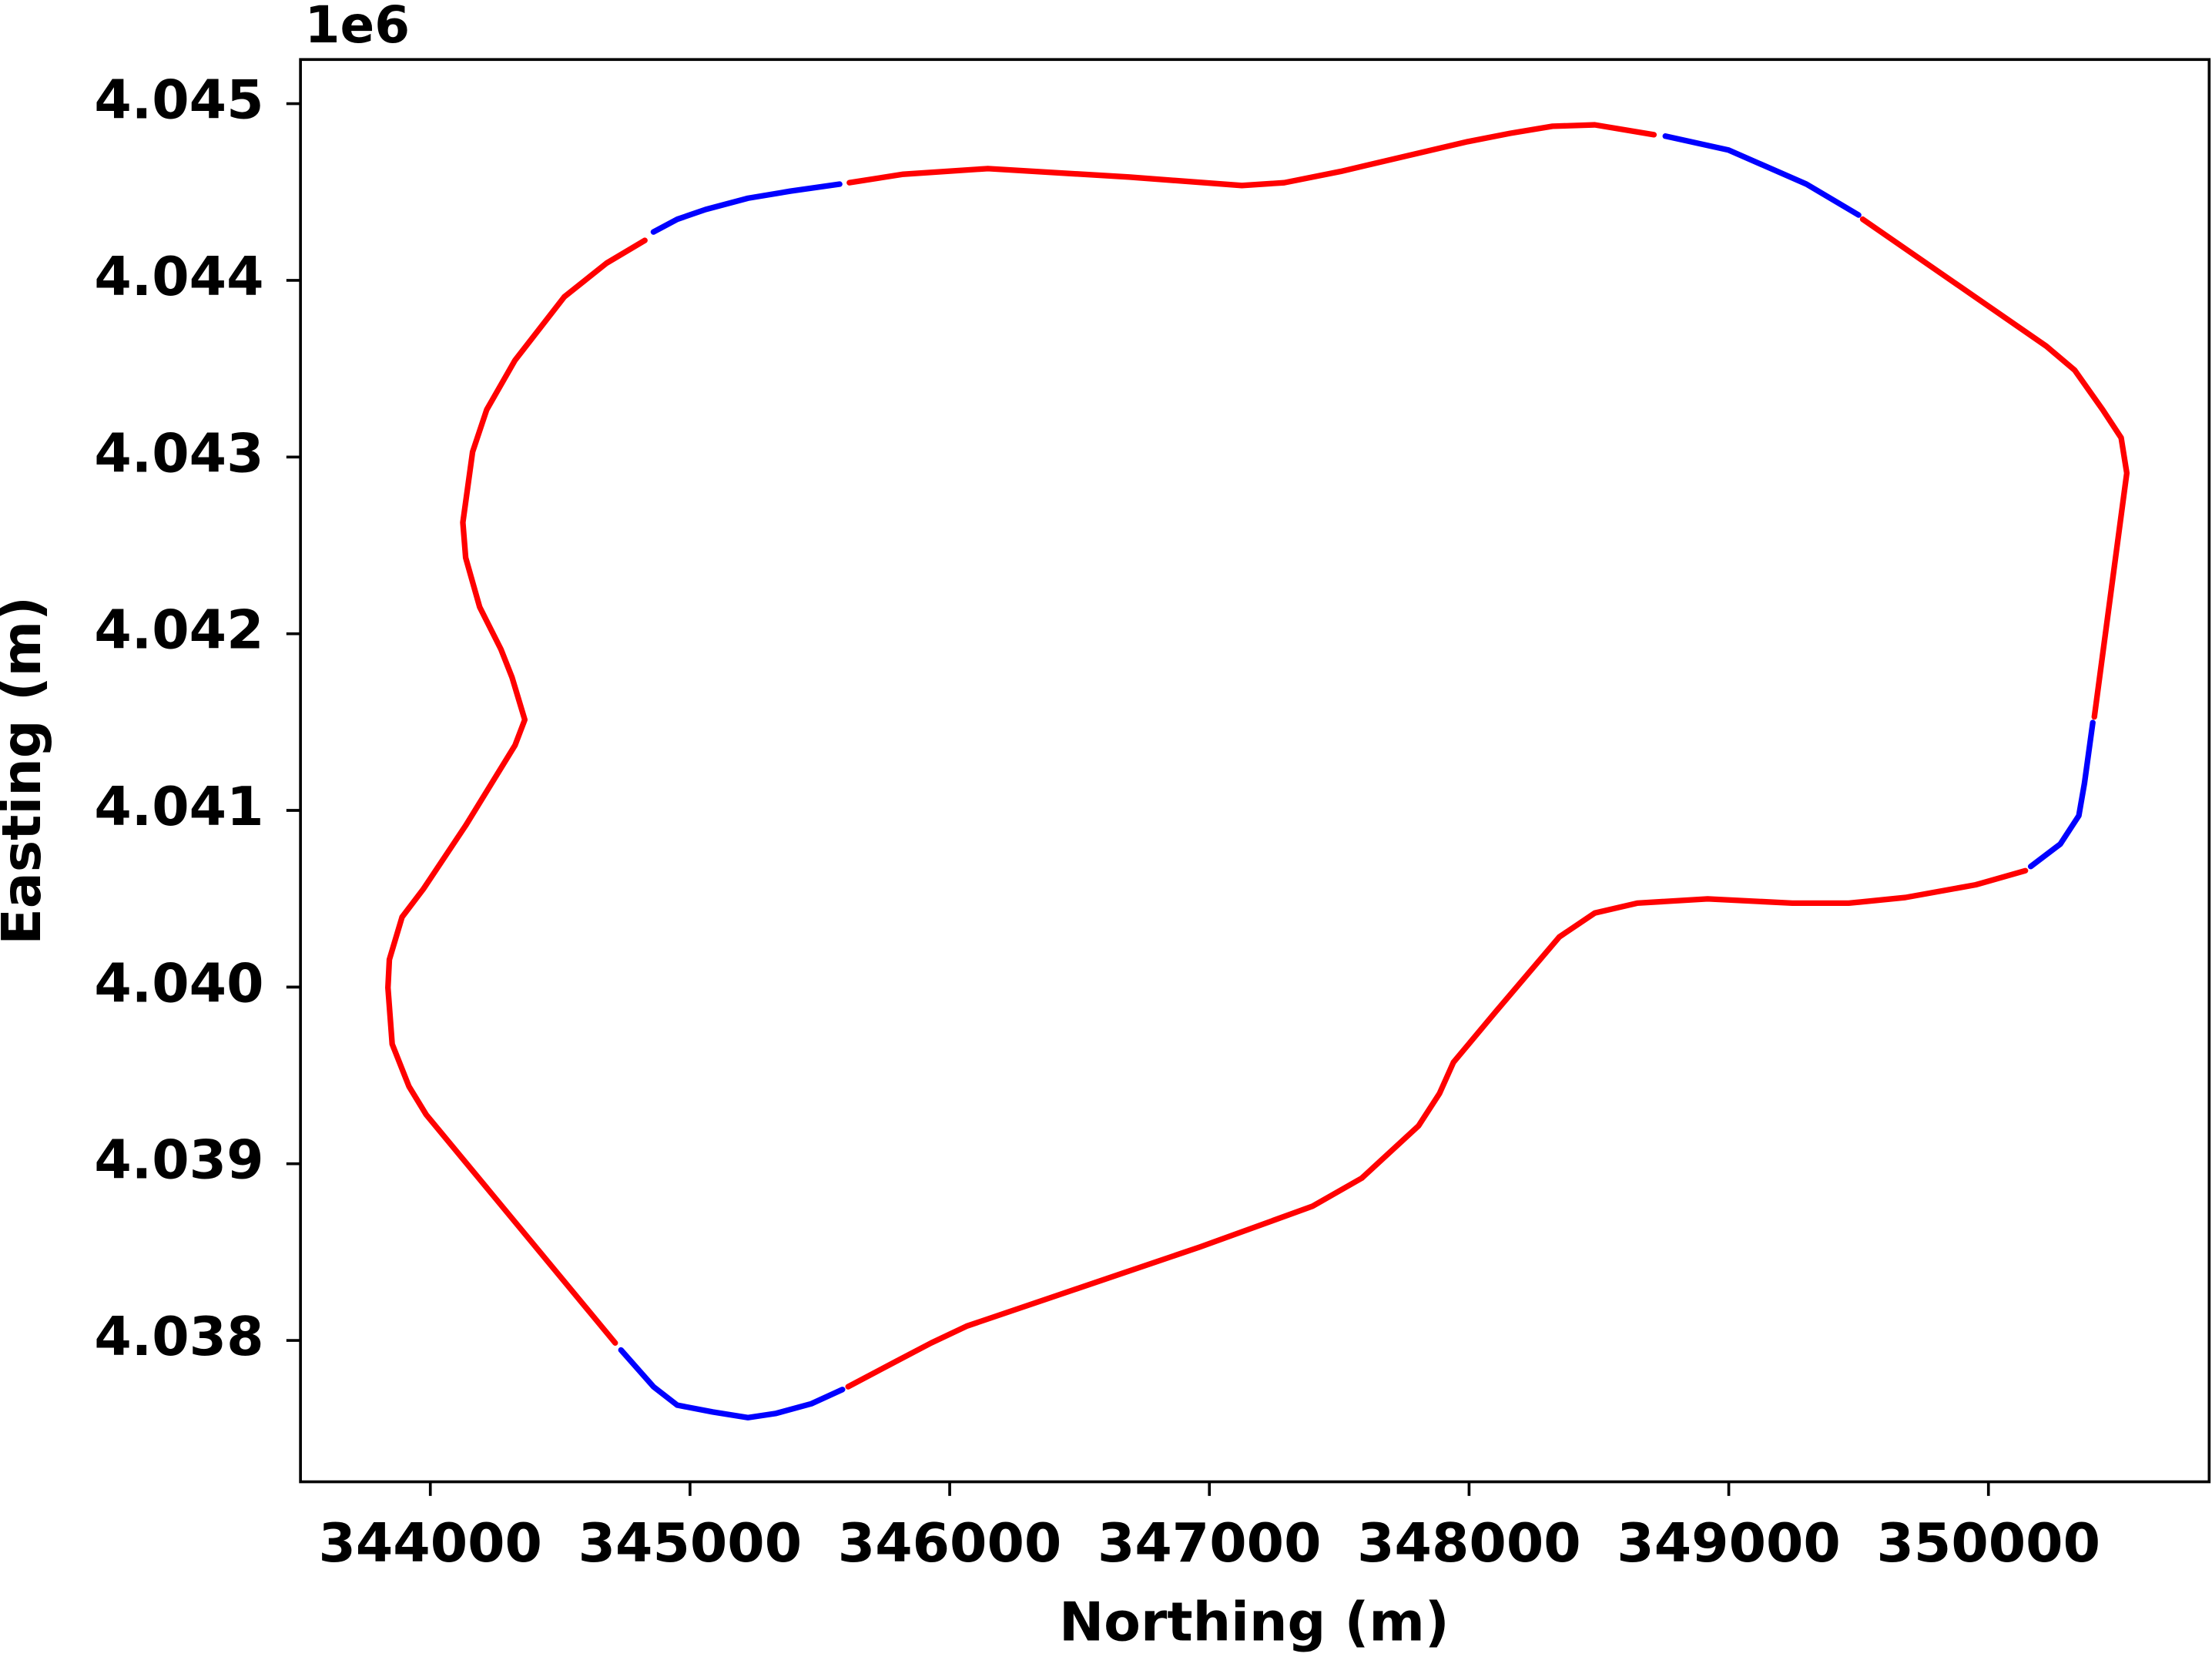 The height and width of the screenshot is (1657, 2212). Describe the element at coordinates (1469, 1543) in the screenshot. I see `x-tick-label: 348000` at that location.